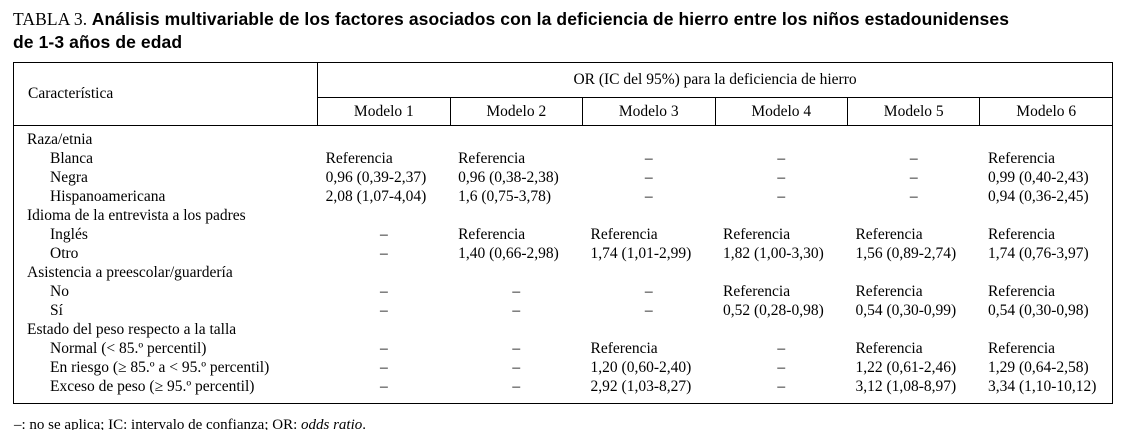 The height and width of the screenshot is (430, 1127). What do you see at coordinates (152, 386) in the screenshot?
I see `characteristic-cell: Exceso de peso (≥ 95.º percentil)` at bounding box center [152, 386].